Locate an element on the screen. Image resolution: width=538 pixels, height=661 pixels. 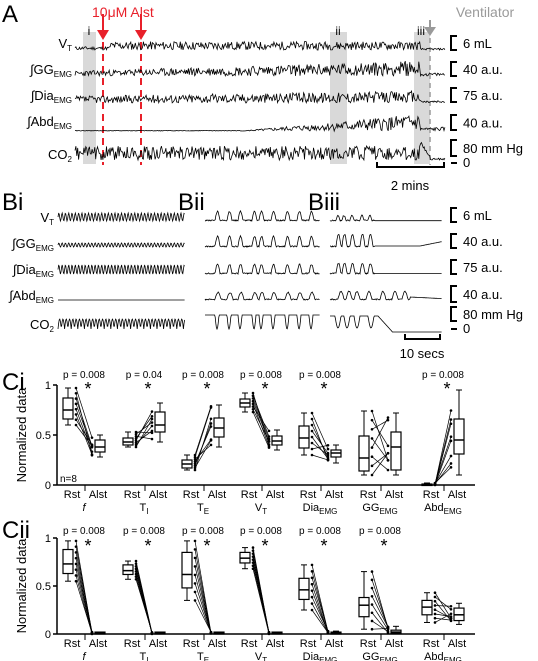
chart-ci-group-label-1: TI is located at coordinates (144, 509).